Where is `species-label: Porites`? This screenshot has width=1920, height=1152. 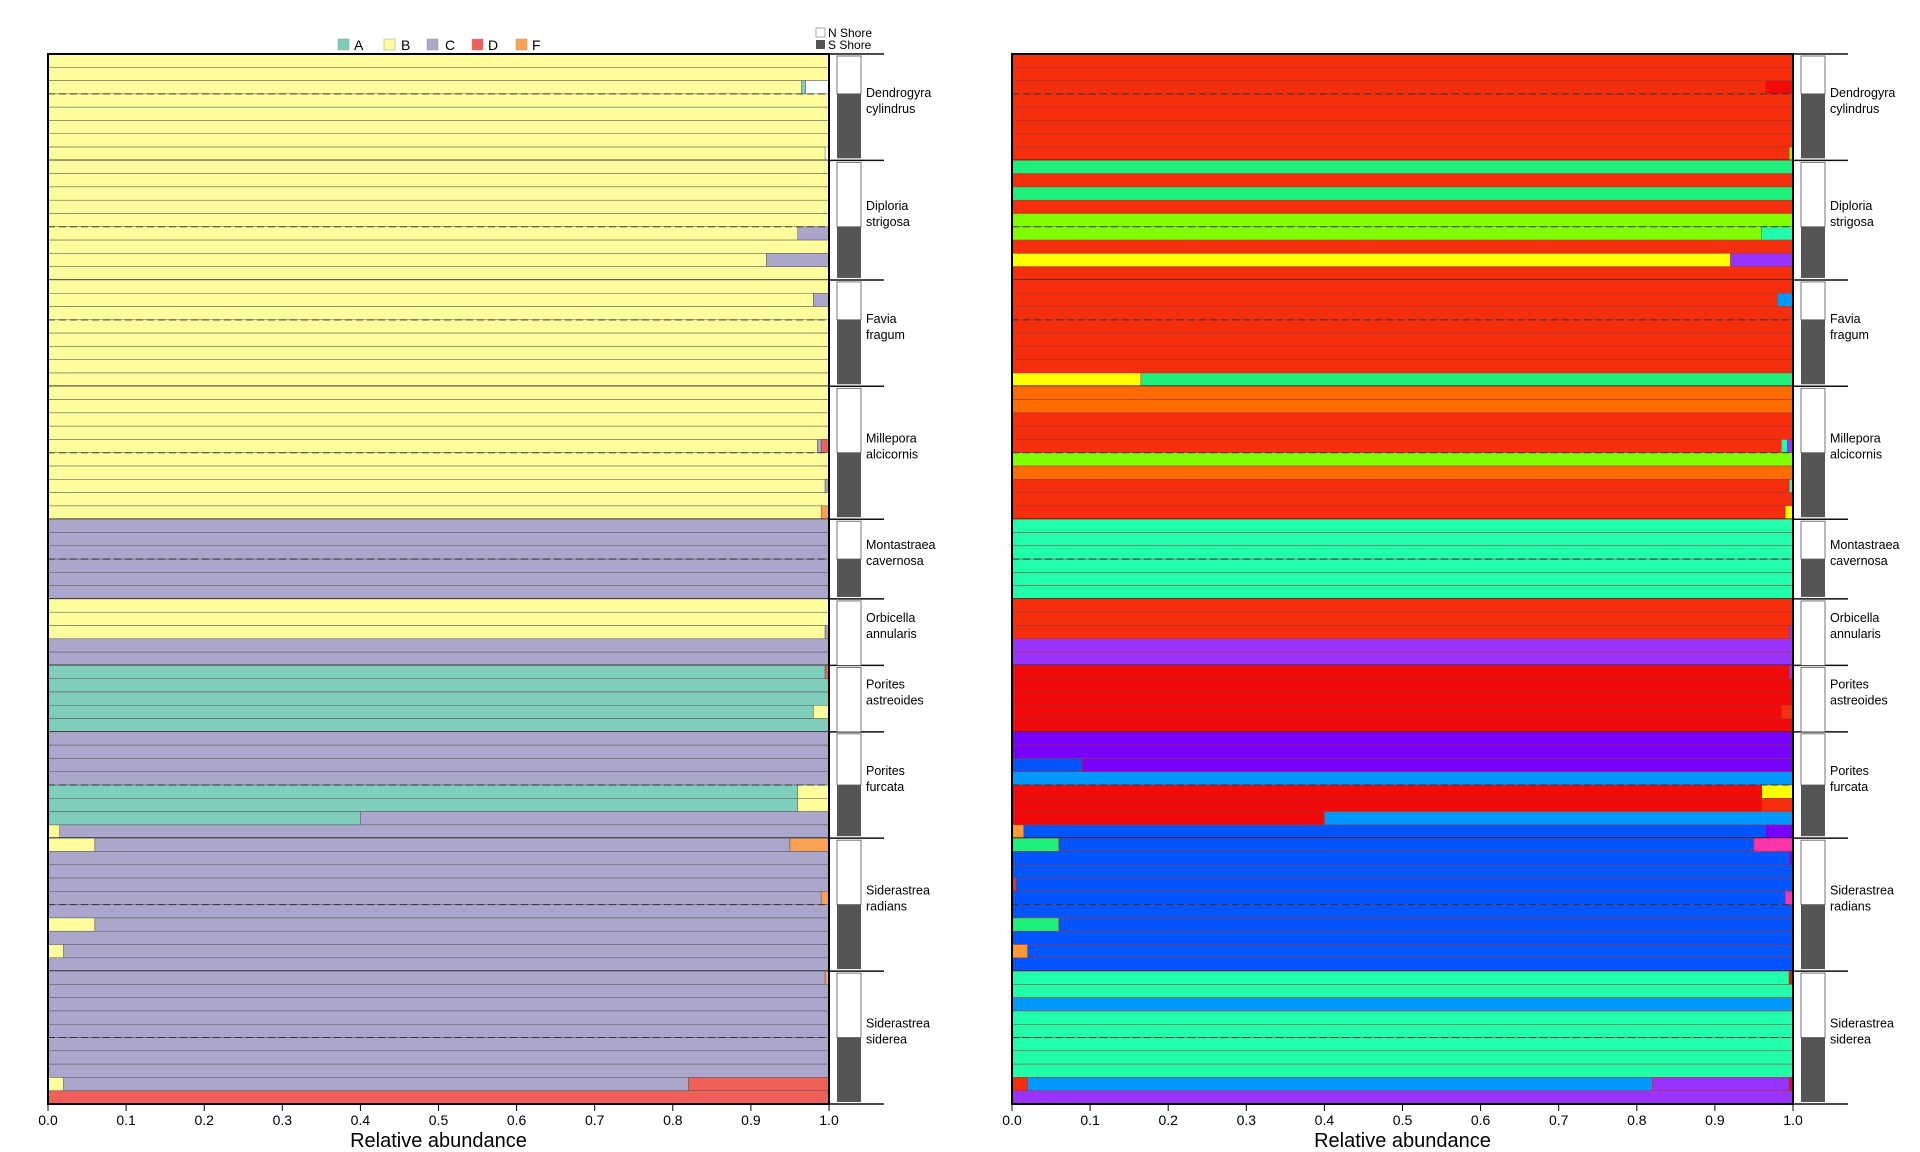 species-label: Porites is located at coordinates (1849, 771).